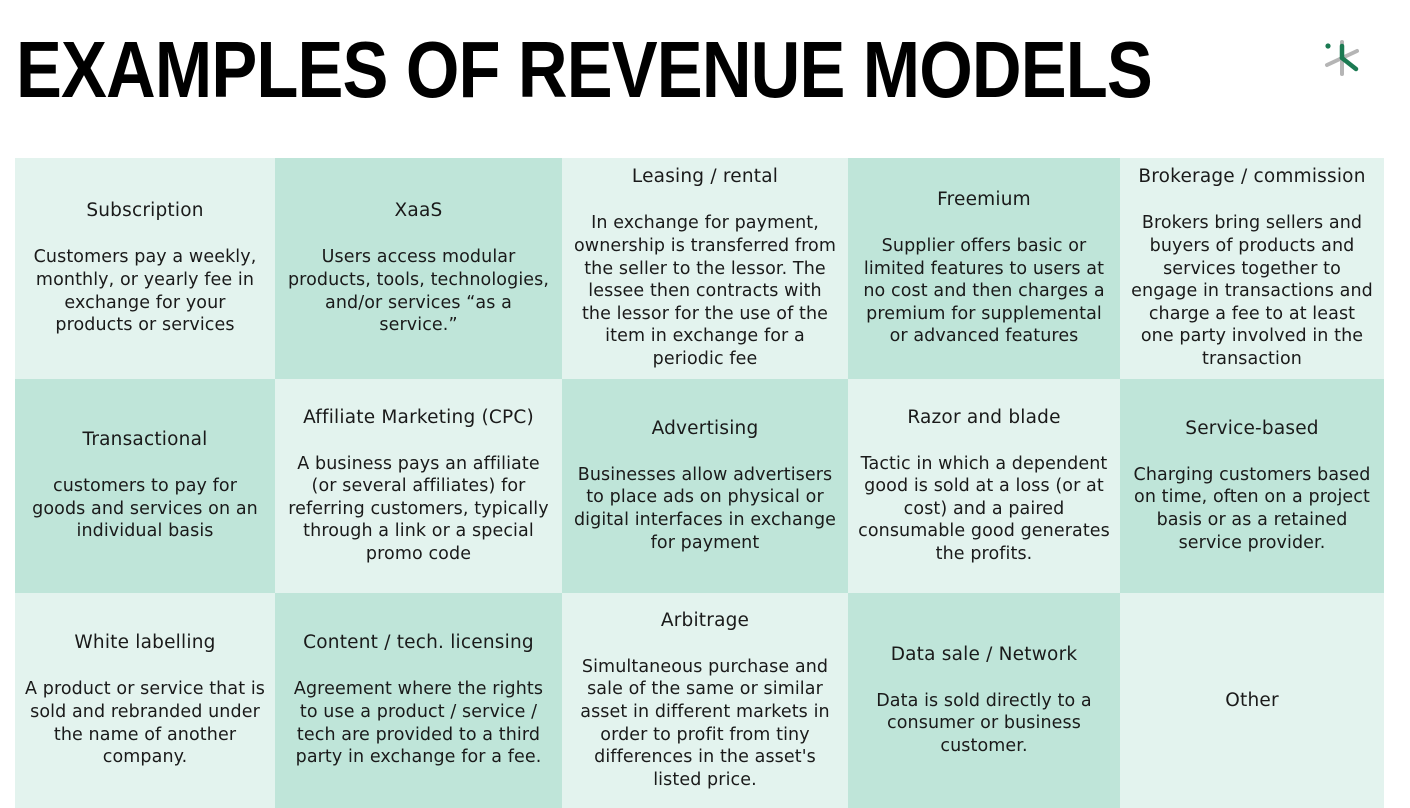 This screenshot has width=1410, height=808. What do you see at coordinates (984, 654) in the screenshot?
I see `model-title: Data sale / Network` at bounding box center [984, 654].